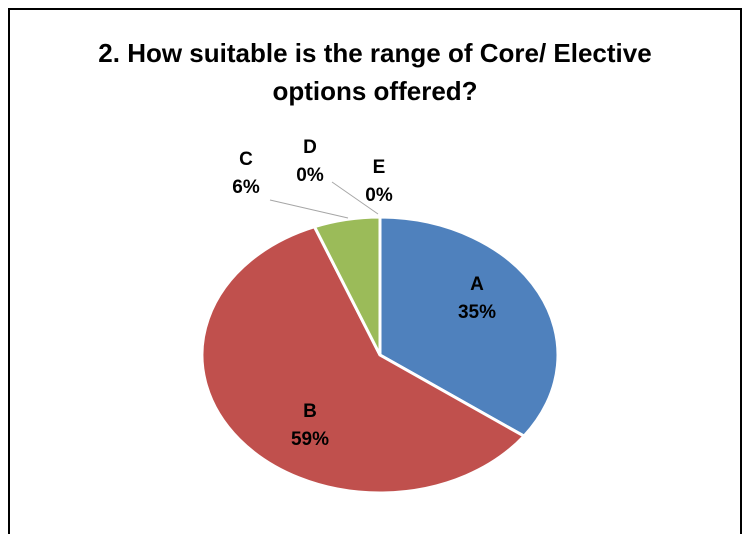  I want to click on slice-category-label: B, so click(310, 411).